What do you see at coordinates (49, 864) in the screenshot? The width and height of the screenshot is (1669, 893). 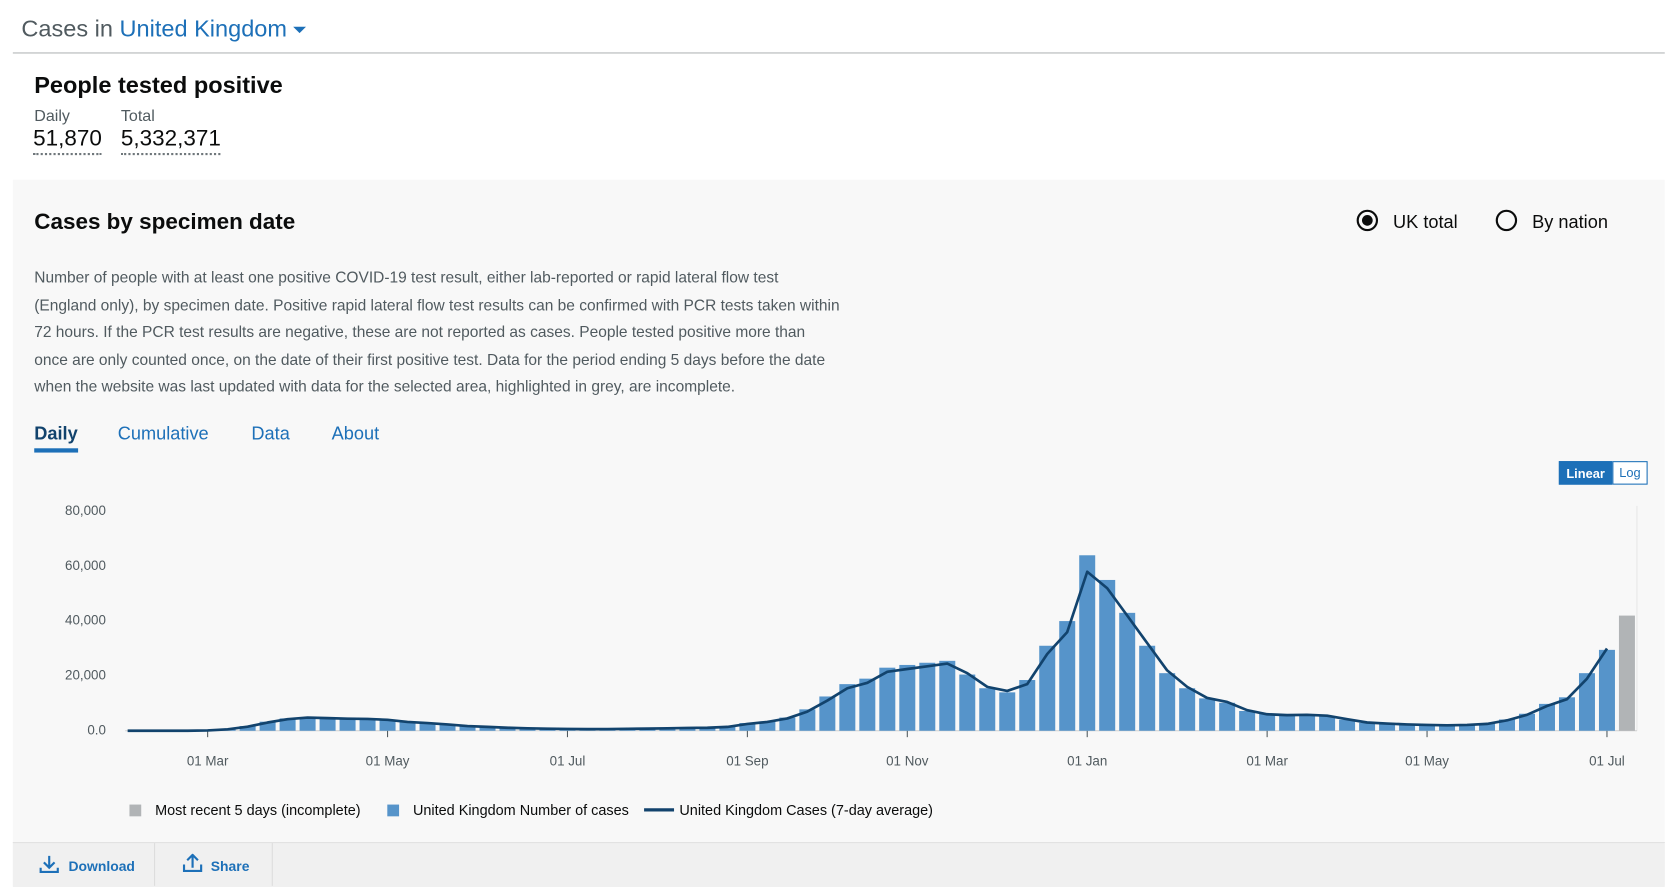 I see `download-icon` at bounding box center [49, 864].